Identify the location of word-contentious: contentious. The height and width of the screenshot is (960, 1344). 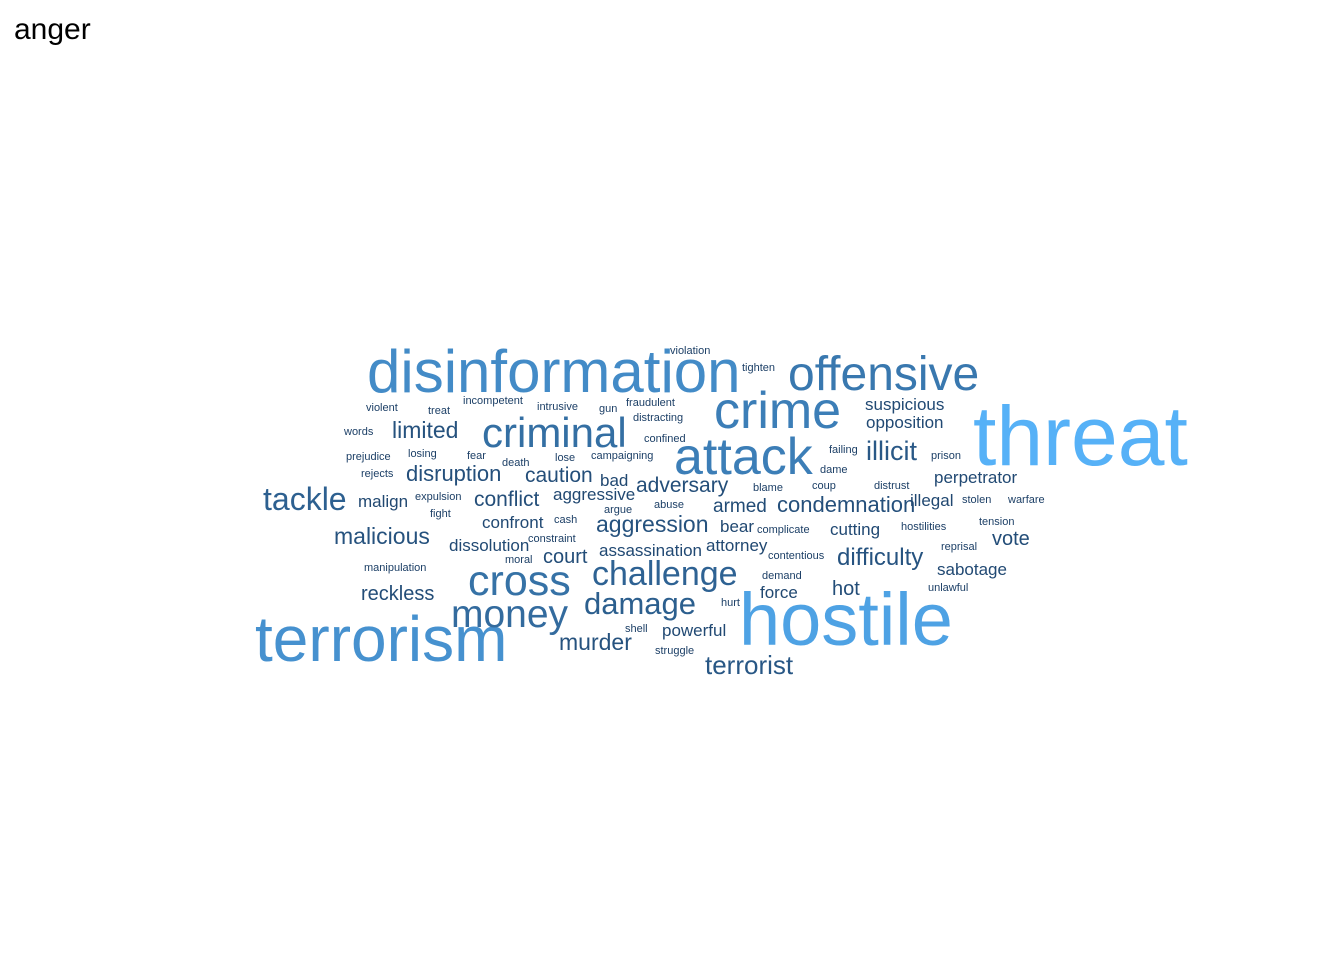
(796, 556).